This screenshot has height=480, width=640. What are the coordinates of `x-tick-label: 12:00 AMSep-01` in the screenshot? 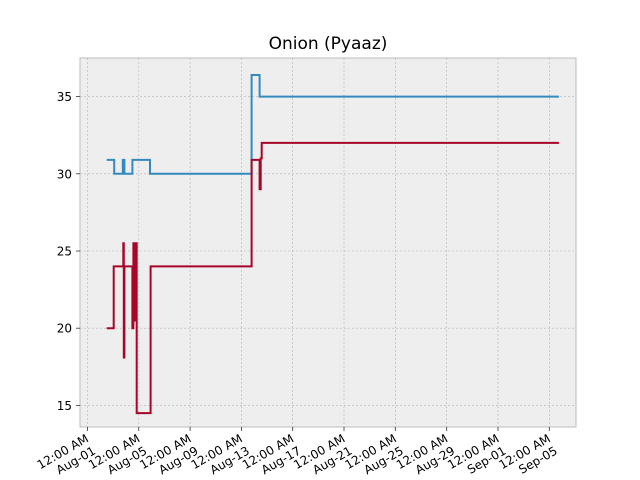 It's located at (476, 455).